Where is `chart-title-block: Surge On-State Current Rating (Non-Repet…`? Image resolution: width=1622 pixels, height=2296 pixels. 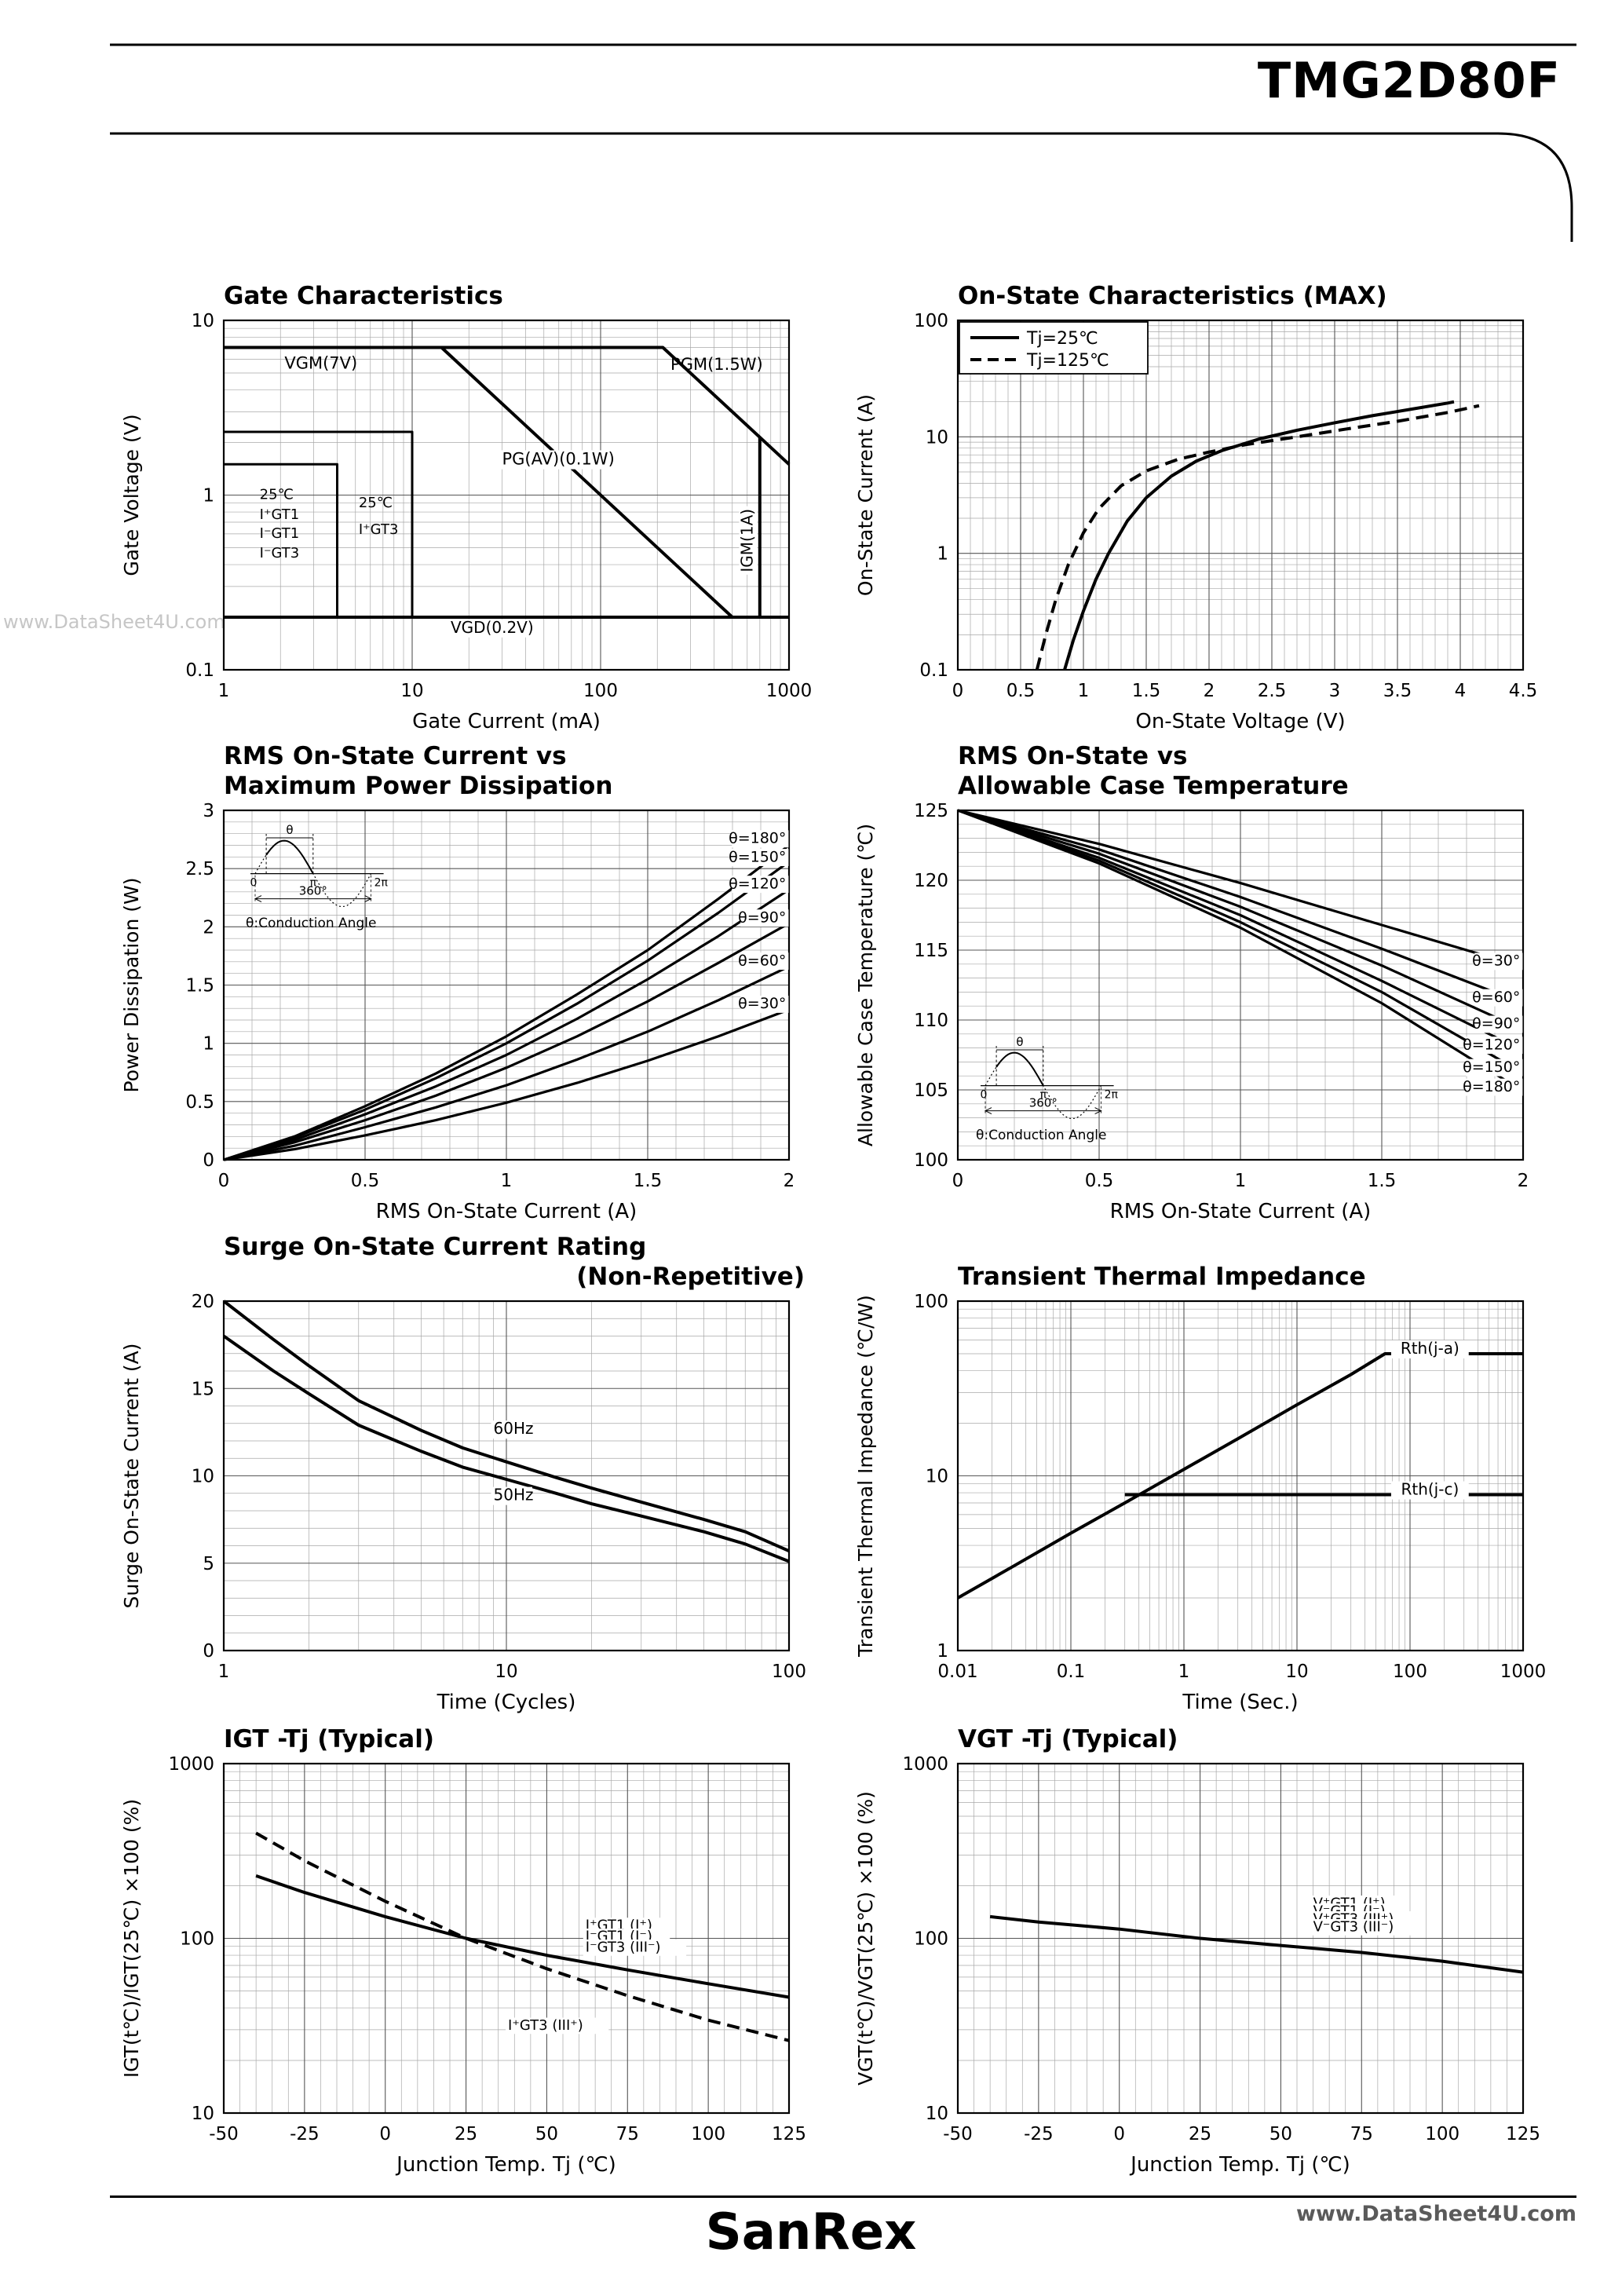
chart-title-block: Surge On-State Current Rating (Non-Repet… is located at coordinates (514, 1260).